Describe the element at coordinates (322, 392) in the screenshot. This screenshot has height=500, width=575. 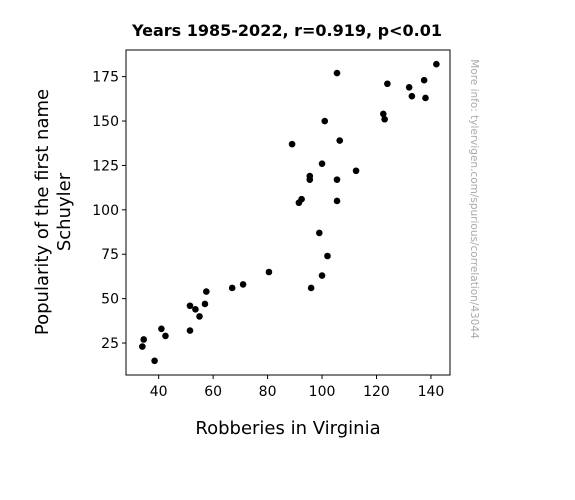
I see `x-tick-label-3: 100` at that location.